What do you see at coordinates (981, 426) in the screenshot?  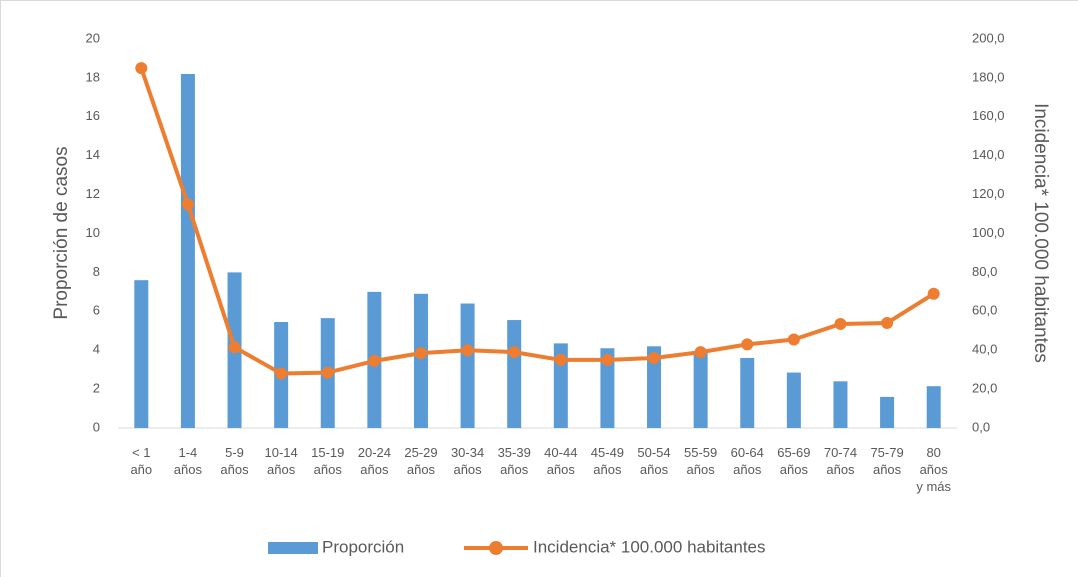 I see `y2-tick-label: 0,0` at bounding box center [981, 426].